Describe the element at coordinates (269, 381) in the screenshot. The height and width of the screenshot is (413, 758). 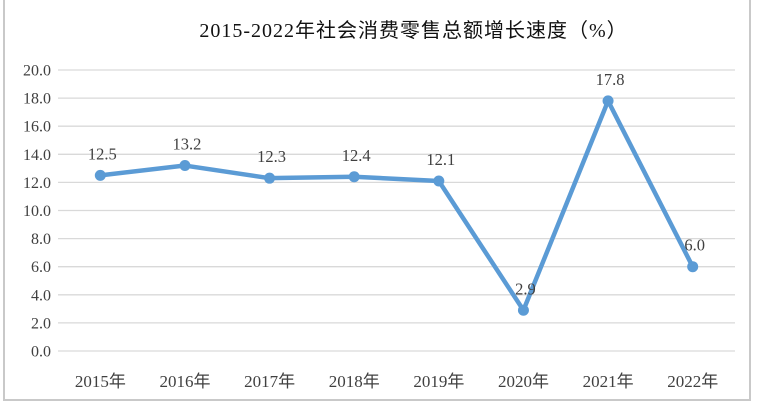
I see `x-axis-tick-label: 2017年` at that location.